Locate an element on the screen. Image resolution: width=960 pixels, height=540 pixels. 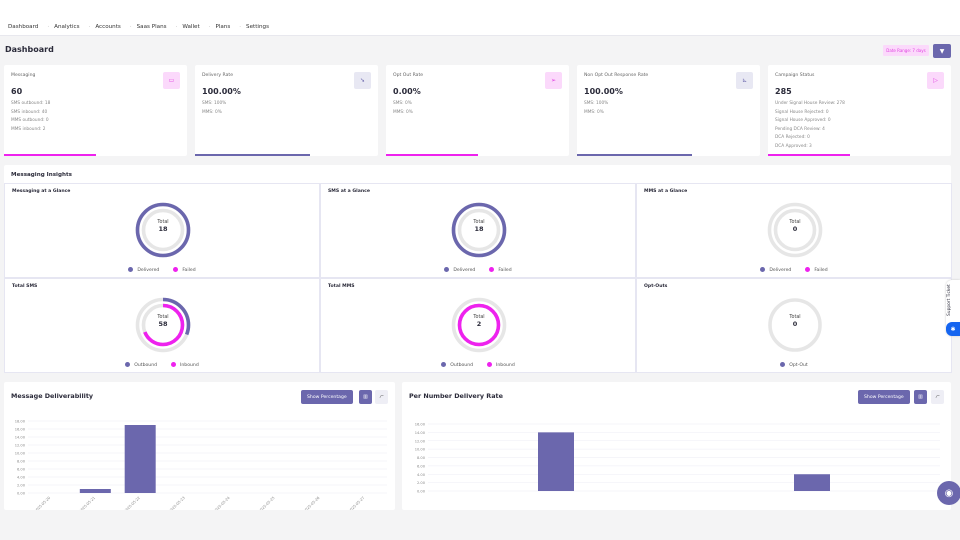
cell-title: Messaging at a Glance is located at coordinates (41, 191).